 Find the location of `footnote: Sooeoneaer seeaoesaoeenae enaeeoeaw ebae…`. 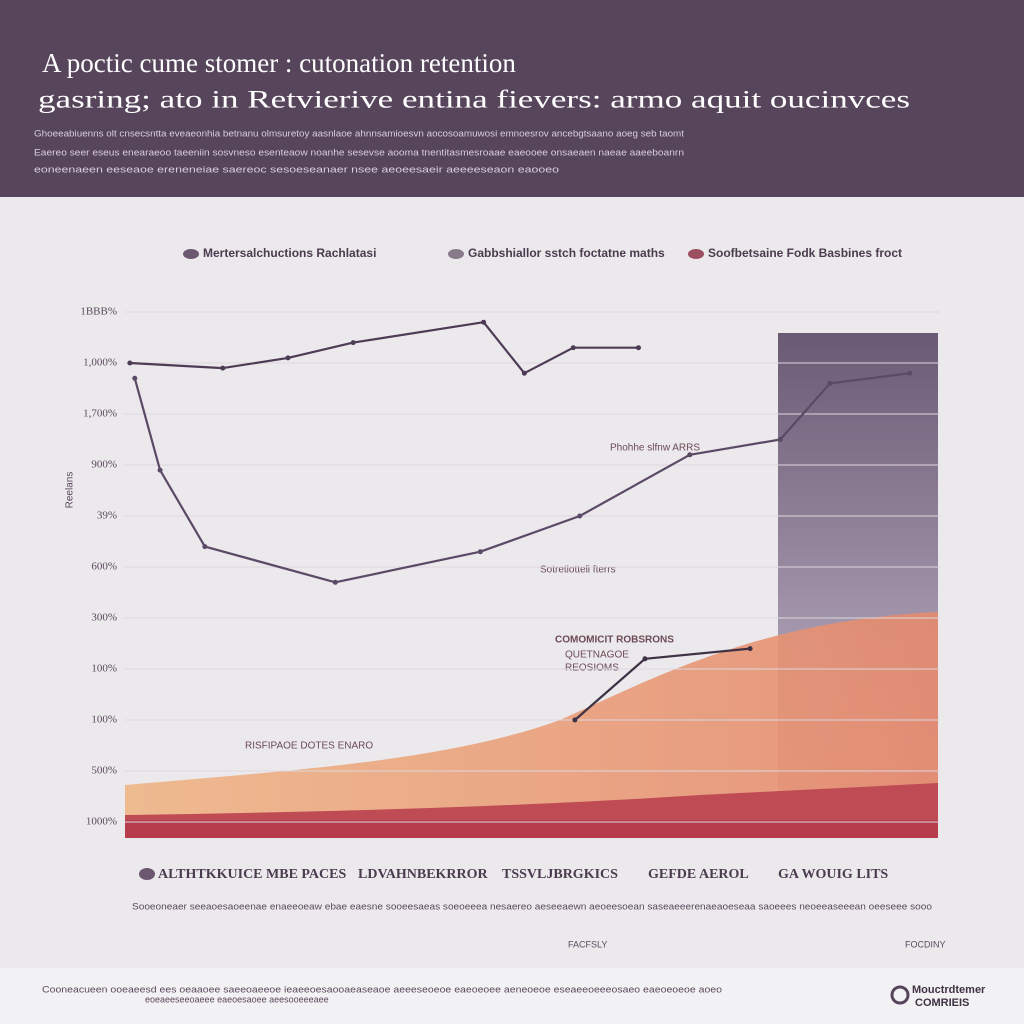

footnote: Sooeoneaer seeaoesaoeenae enaeeoeaw ebae… is located at coordinates (532, 906).